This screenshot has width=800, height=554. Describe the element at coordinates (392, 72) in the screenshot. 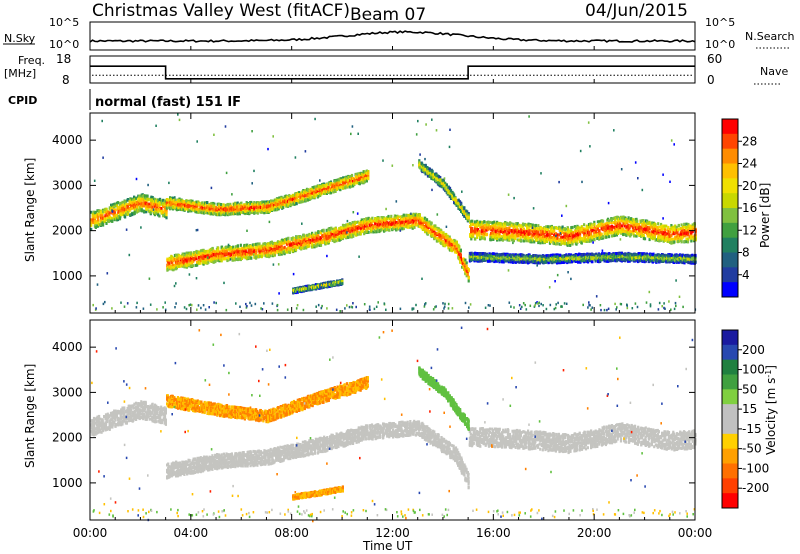

I see `frequency-line` at that location.